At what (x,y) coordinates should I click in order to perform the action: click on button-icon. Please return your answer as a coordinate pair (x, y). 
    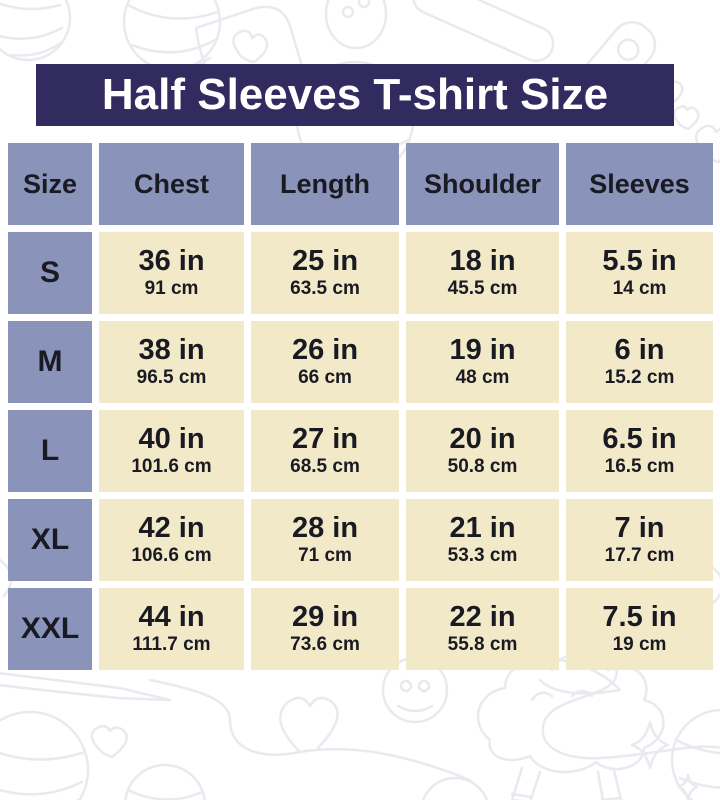
    Looking at the image, I should click on (356, 25).